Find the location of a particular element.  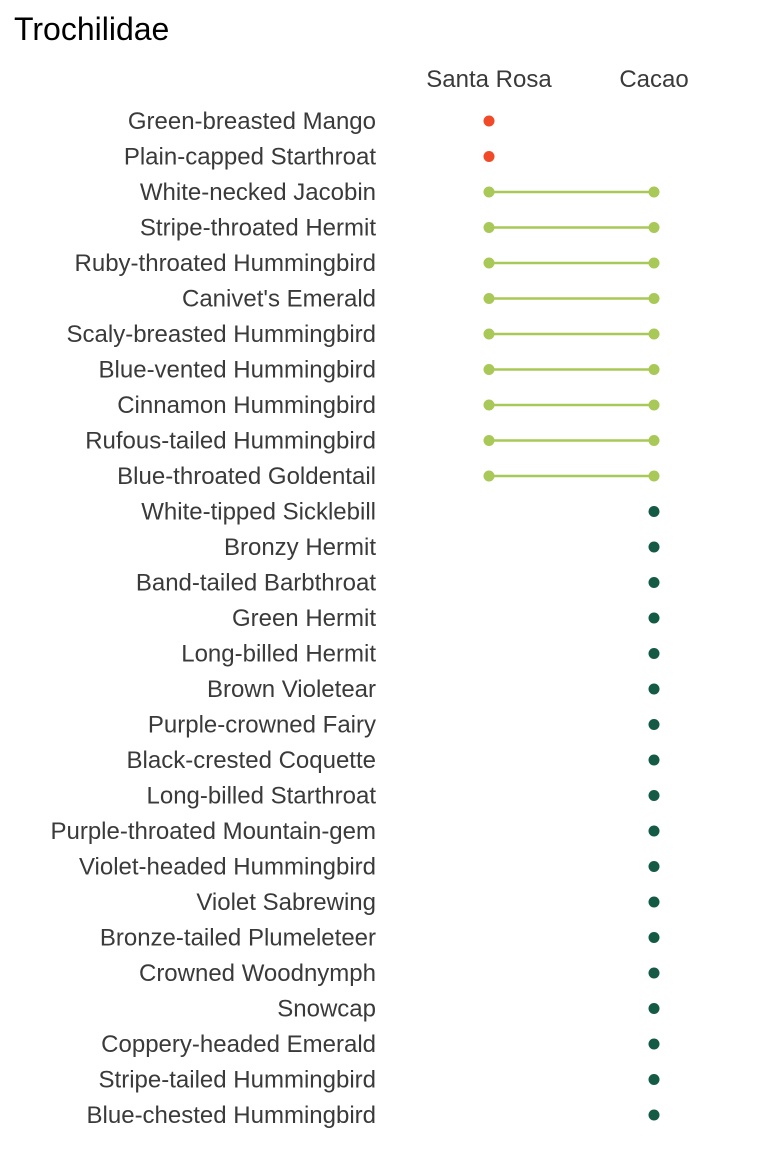

species-label: Bronzy Hermit is located at coordinates (300, 547).